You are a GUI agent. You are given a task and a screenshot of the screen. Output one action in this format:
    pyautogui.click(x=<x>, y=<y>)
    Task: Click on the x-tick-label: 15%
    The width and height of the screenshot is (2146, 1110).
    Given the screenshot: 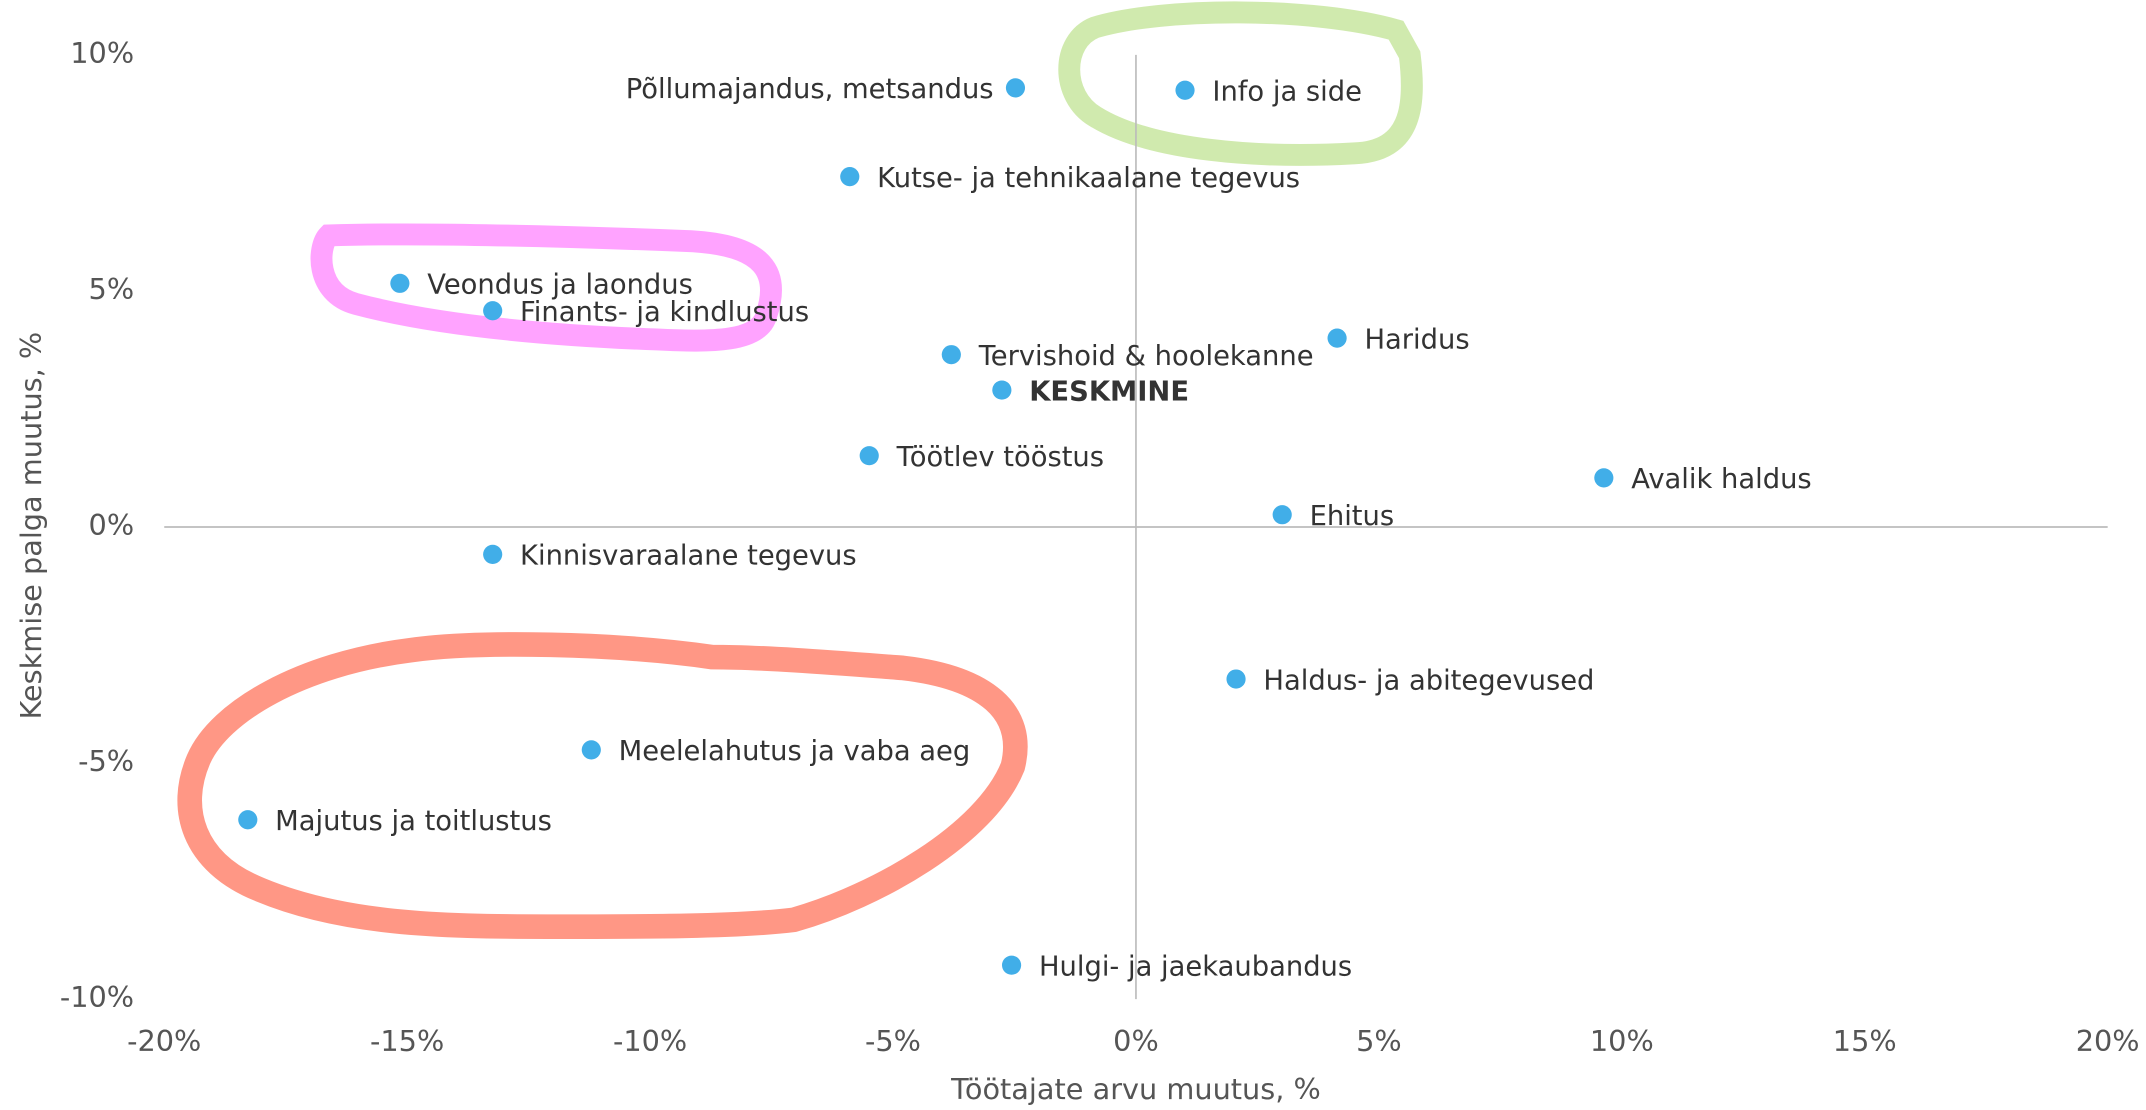 What is the action you would take?
    pyautogui.click(x=1865, y=1041)
    